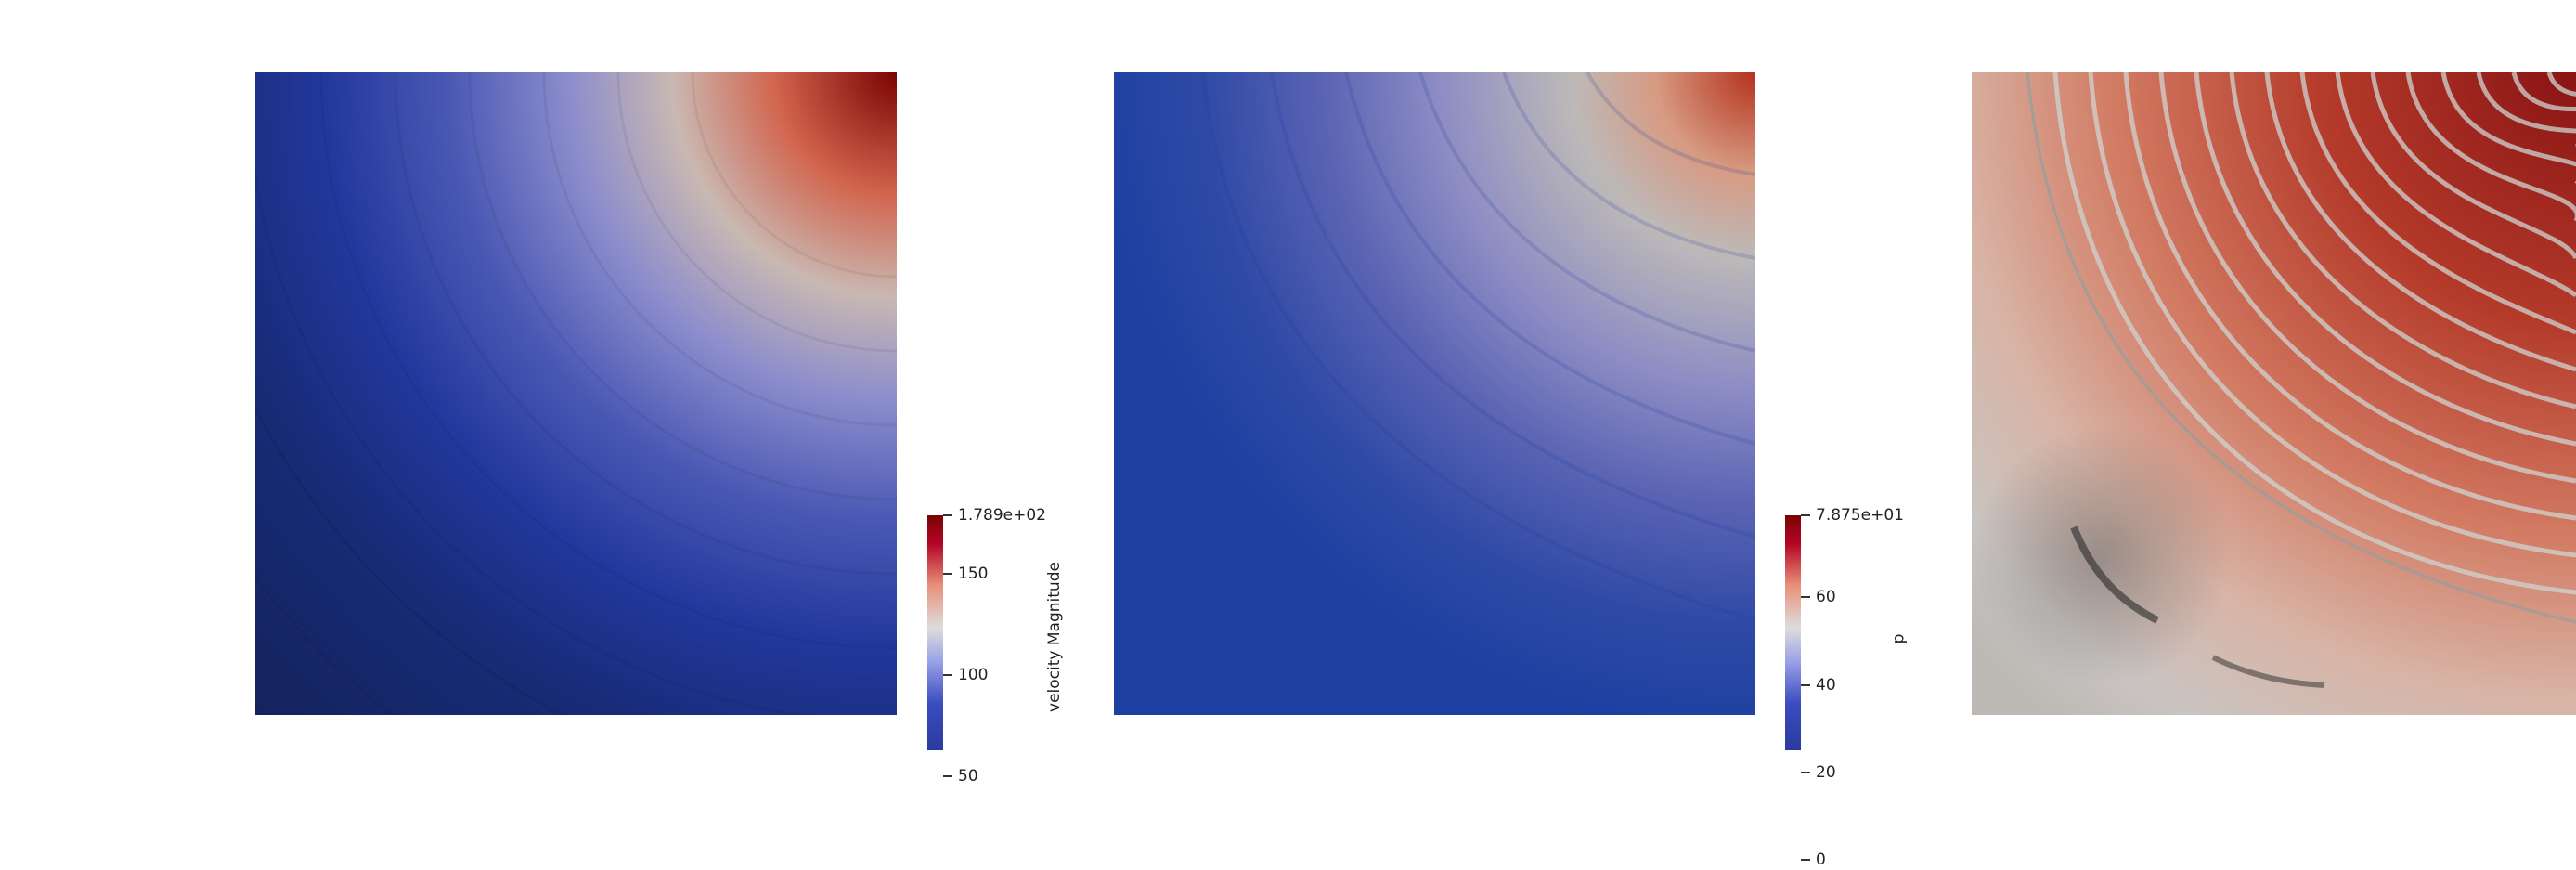  What do you see at coordinates (1793, 632) in the screenshot?
I see `pressure-colorbar-gradient` at bounding box center [1793, 632].